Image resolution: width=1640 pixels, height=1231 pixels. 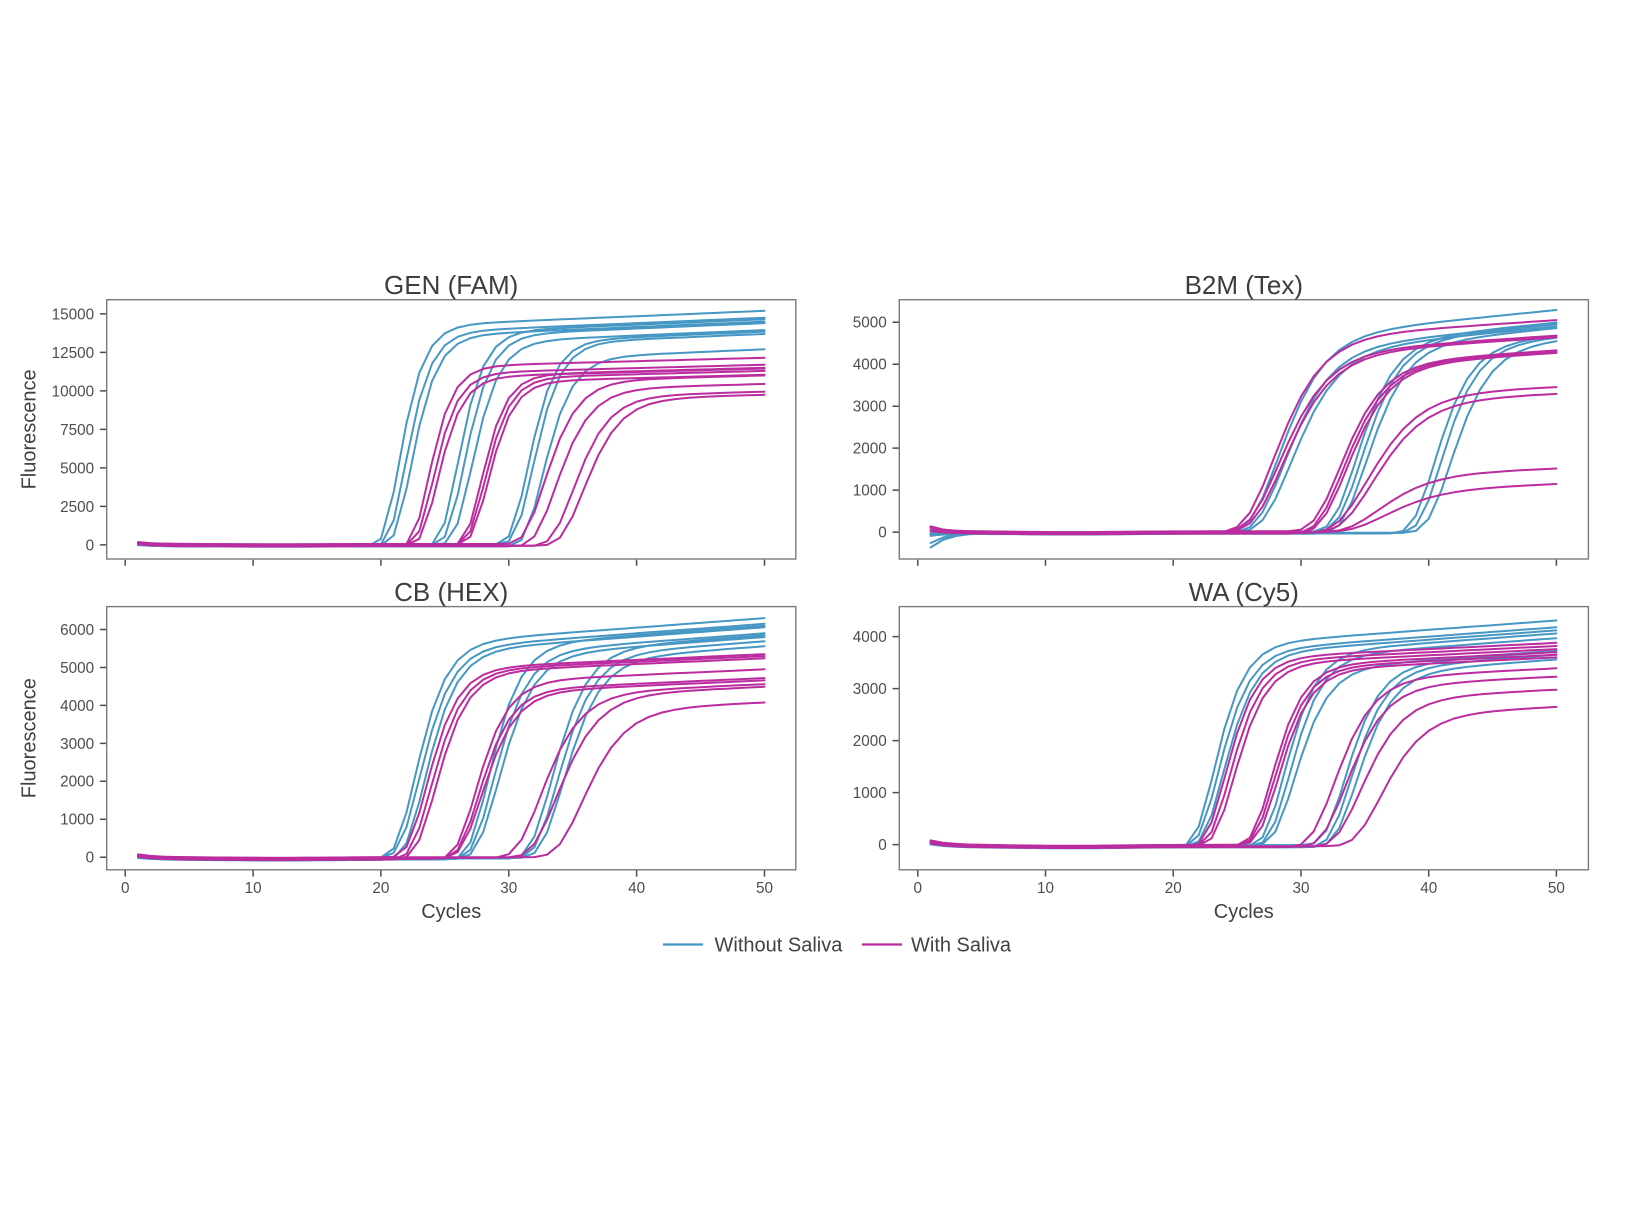 What do you see at coordinates (961, 945) in the screenshot?
I see `svg-text: With Saliva` at bounding box center [961, 945].